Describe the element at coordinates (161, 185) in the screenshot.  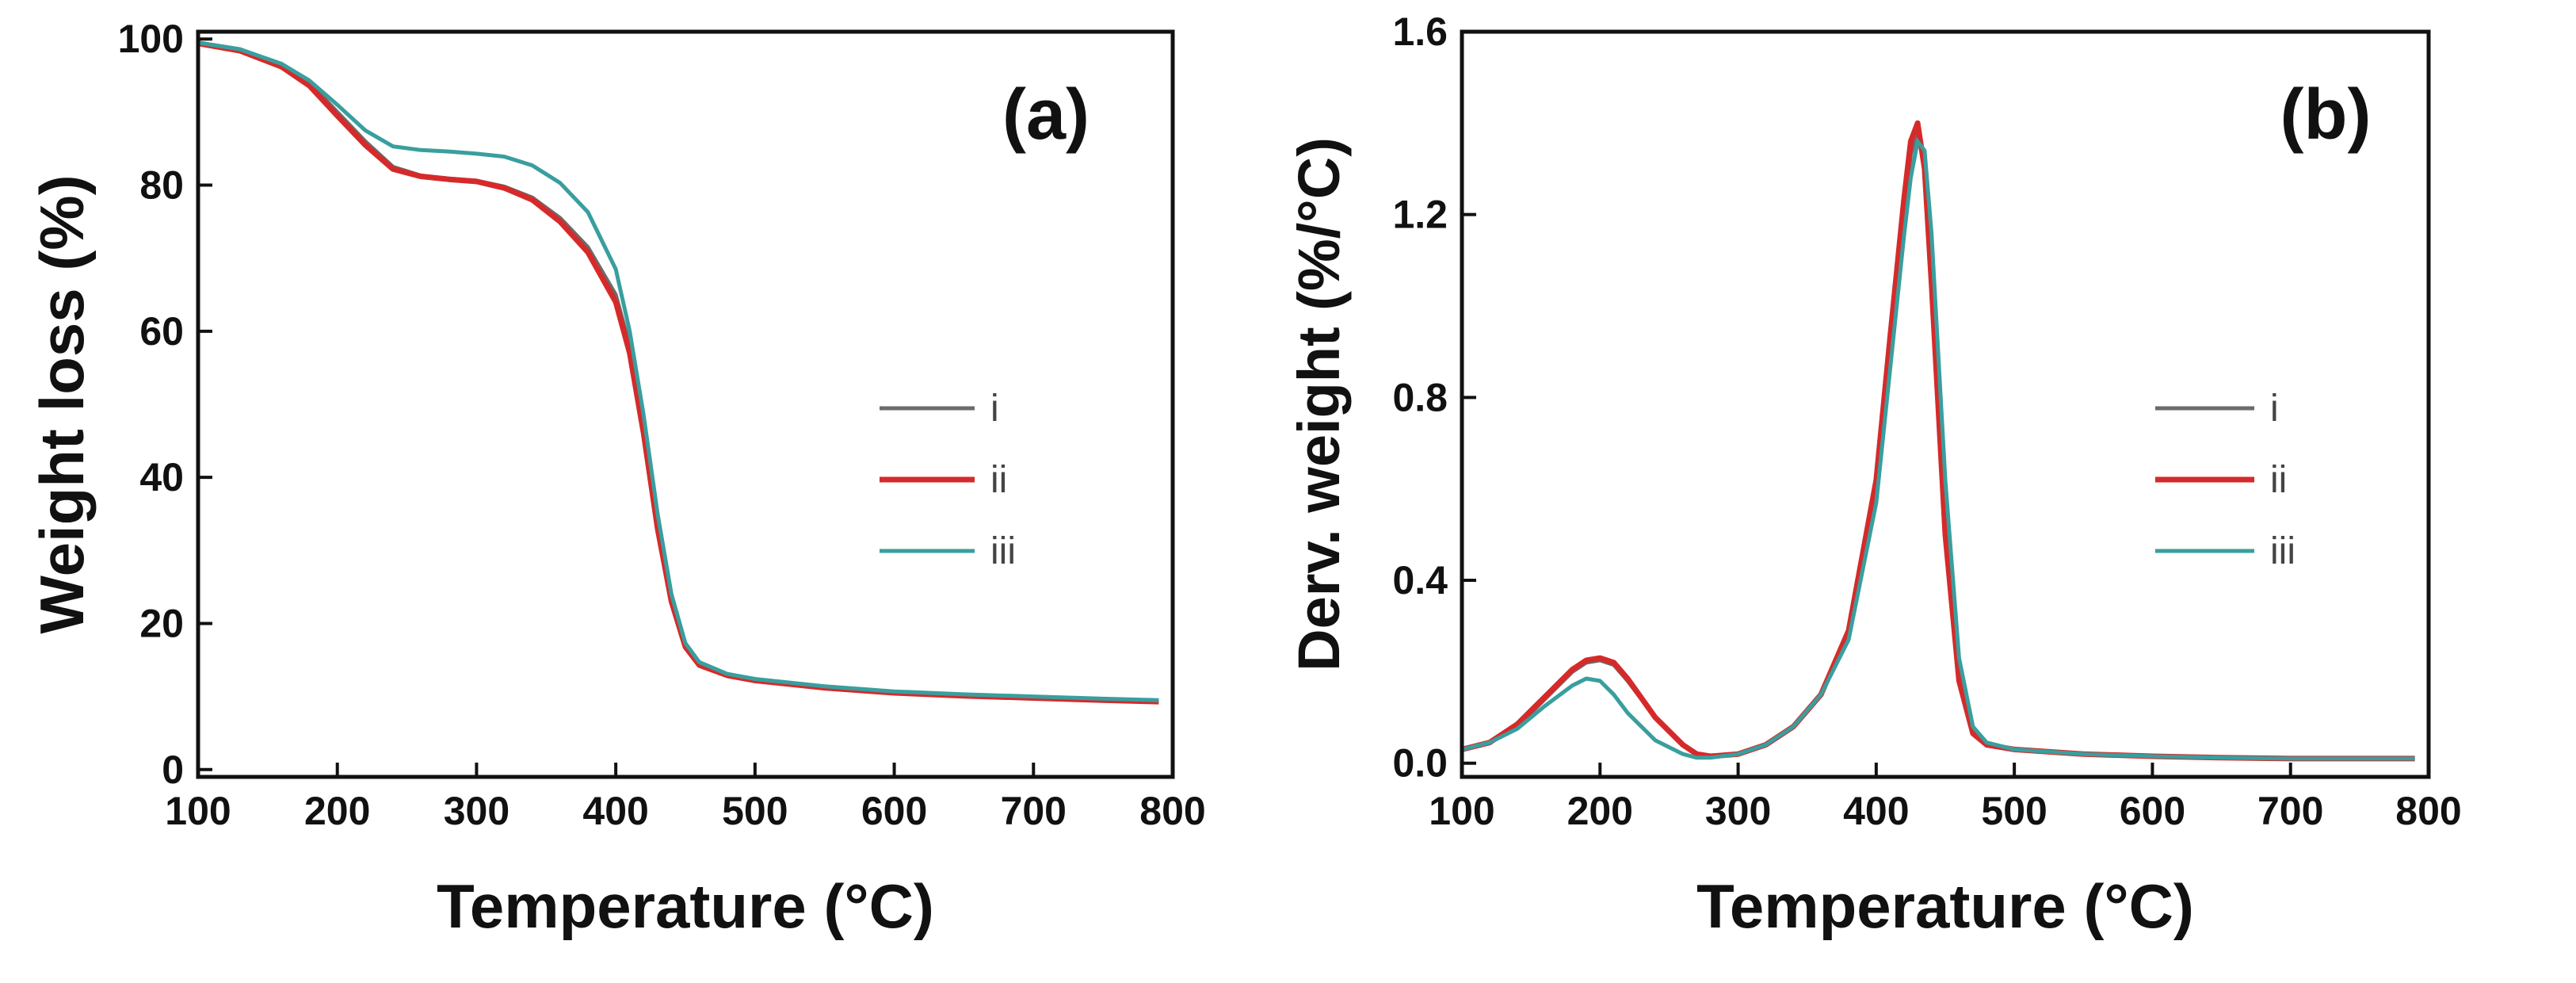
I see `y-tick-label: 80` at that location.